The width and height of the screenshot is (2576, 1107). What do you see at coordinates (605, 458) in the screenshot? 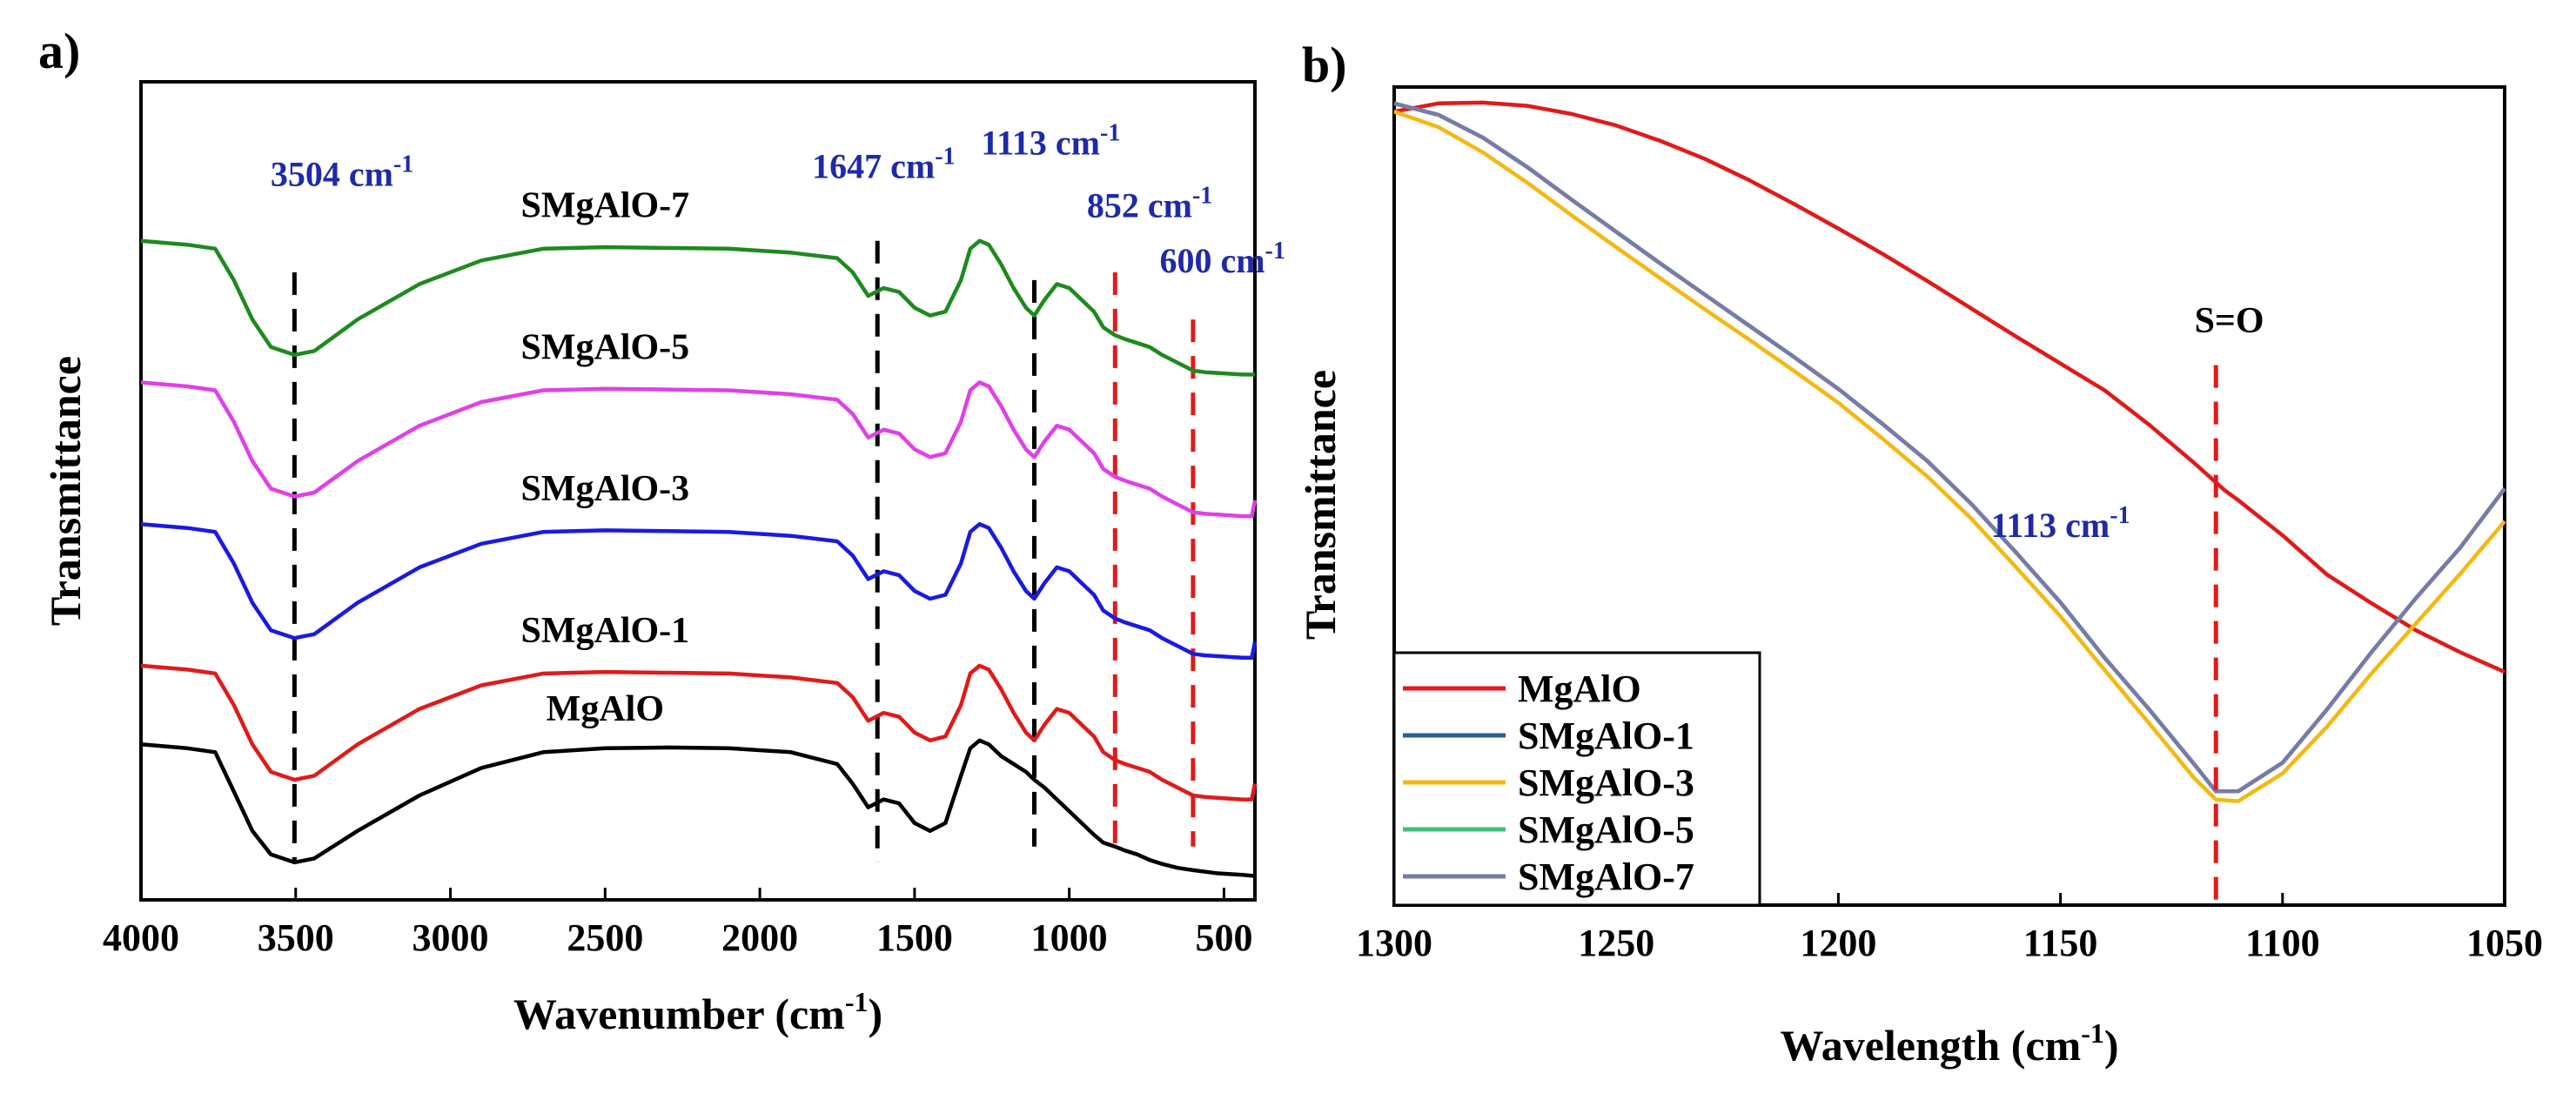
I see `panel-a-series-labels: SMgAlO-7 SMgAlO-5 SMgAlO-3 SMgAlO-1 MgAlO` at bounding box center [605, 458].